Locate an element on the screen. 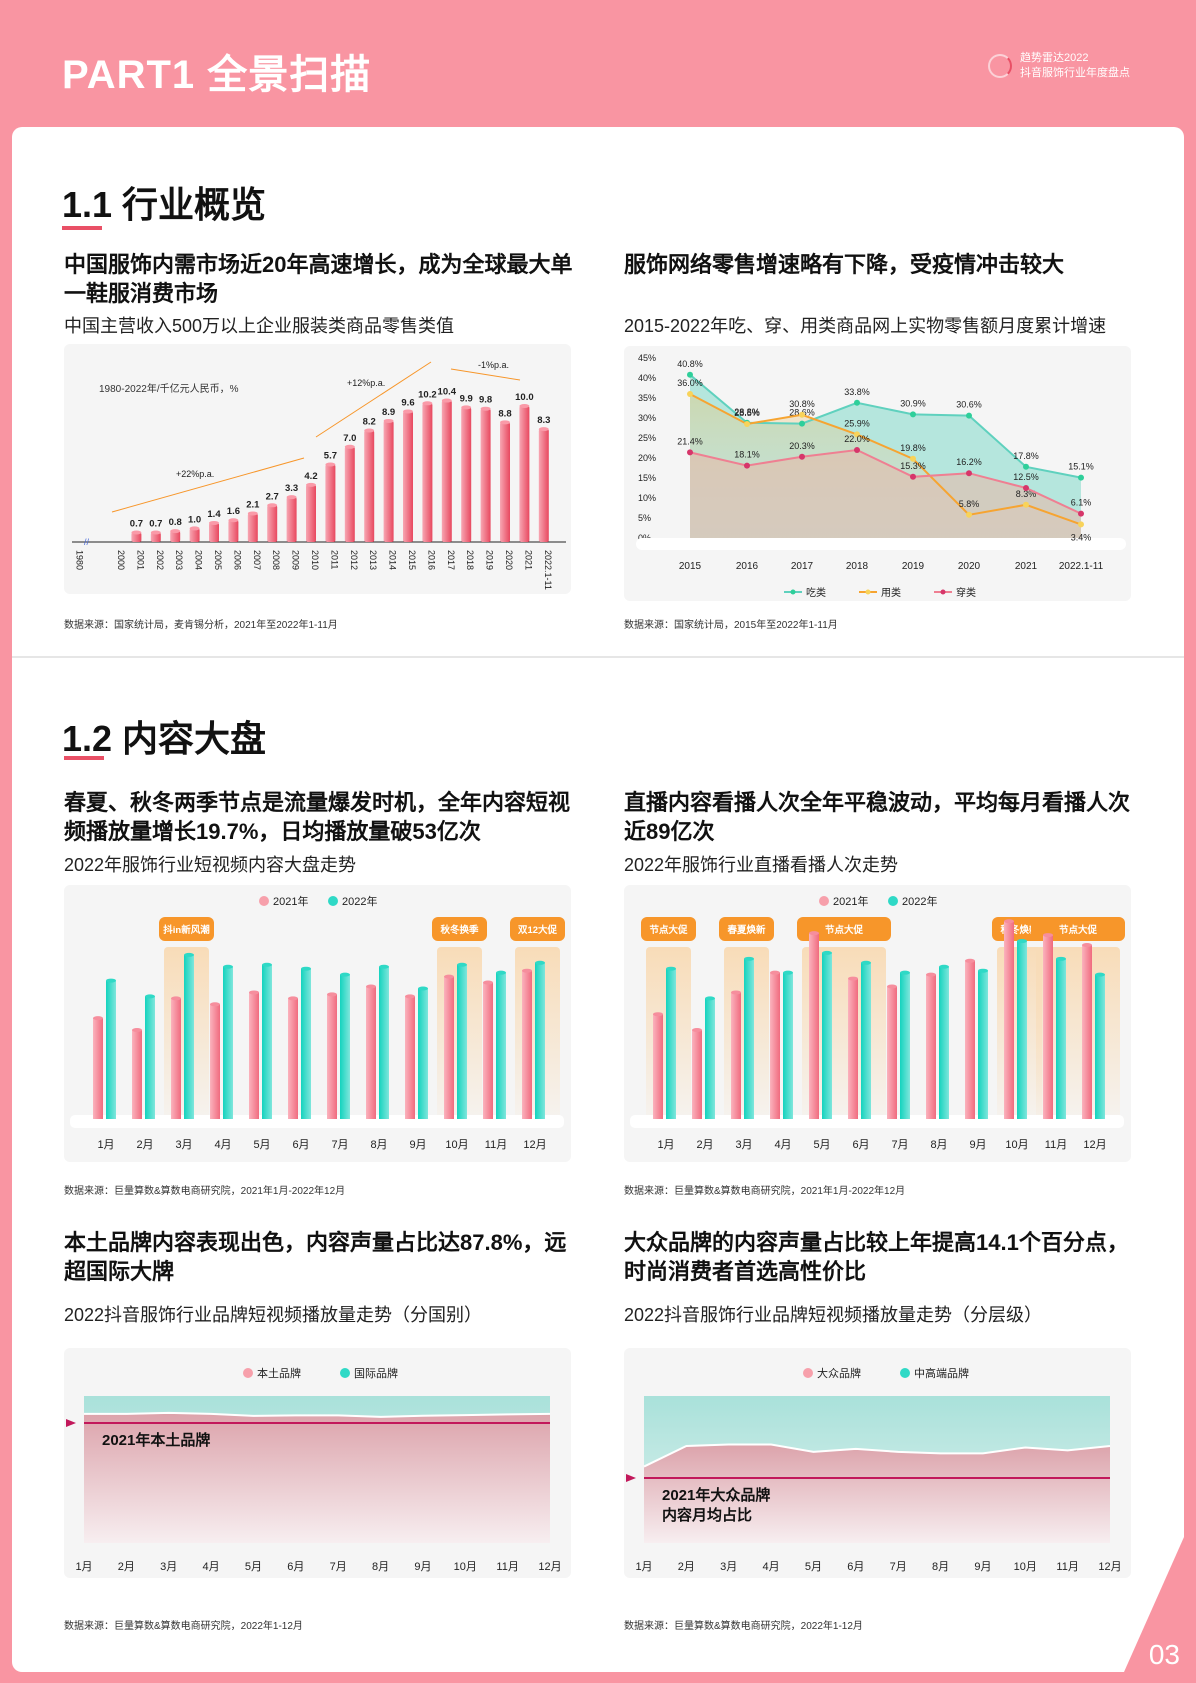 The image size is (1196, 1683). svg-text: 45% is located at coordinates (647, 358).